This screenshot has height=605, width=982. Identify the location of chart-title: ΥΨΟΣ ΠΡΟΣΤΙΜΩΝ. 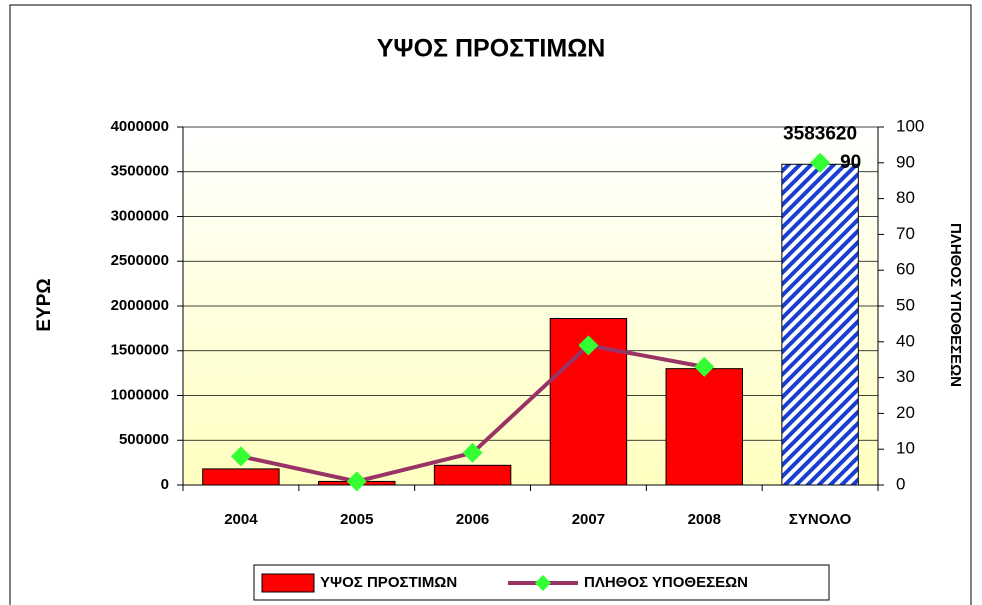
(491, 49).